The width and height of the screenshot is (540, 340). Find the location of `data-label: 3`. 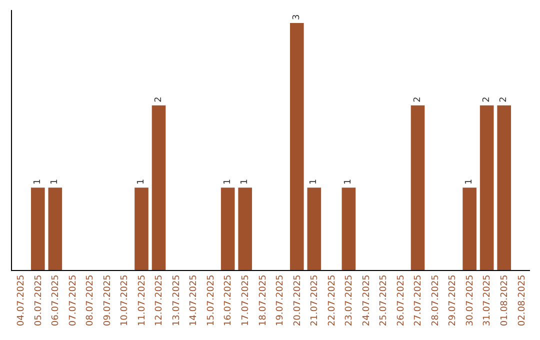

data-label: 3 is located at coordinates (297, 17).